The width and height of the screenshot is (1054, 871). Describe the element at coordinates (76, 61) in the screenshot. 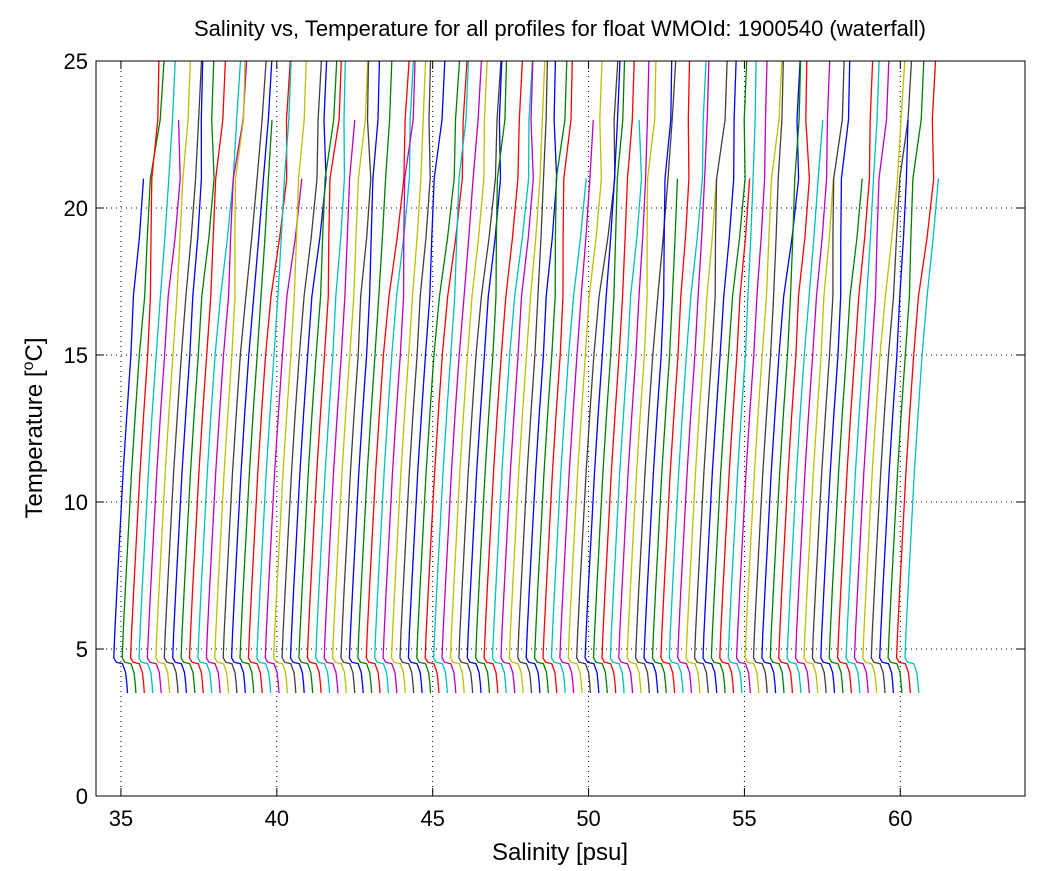

I see `y-tick-label: 25` at that location.